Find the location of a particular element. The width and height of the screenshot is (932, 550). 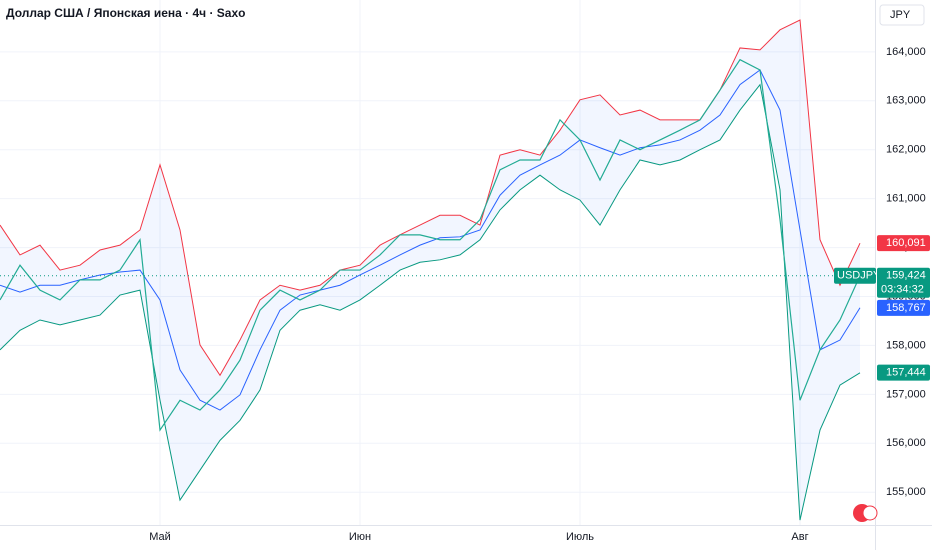

last-price-label: 159,424 is located at coordinates (906, 276).